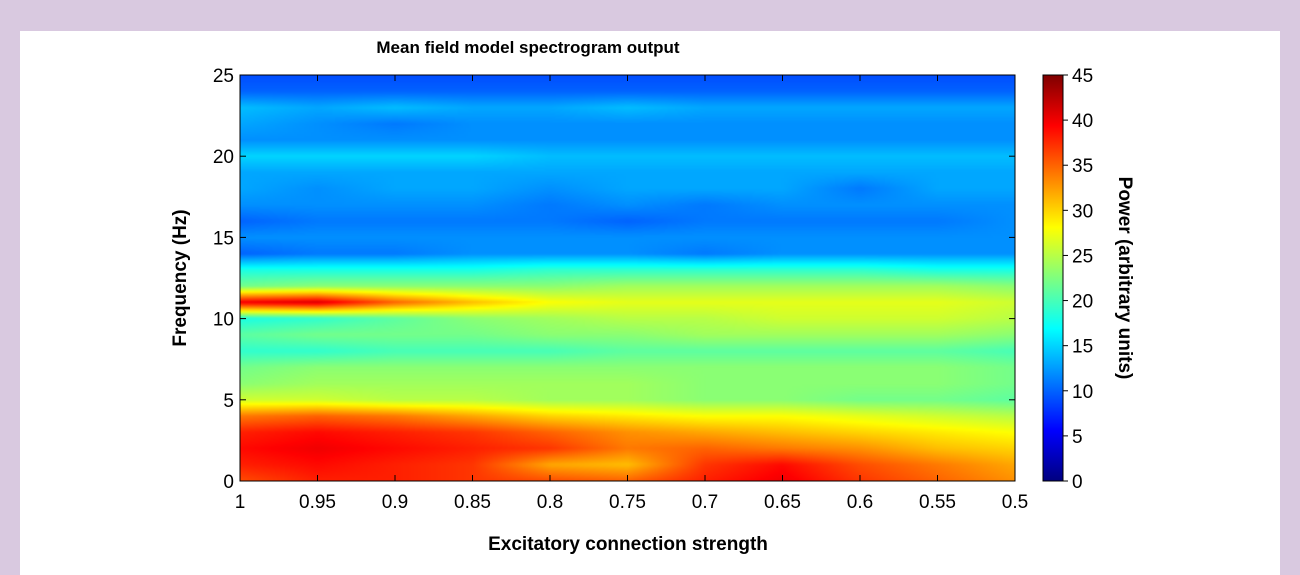  Describe the element at coordinates (180, 277) in the screenshot. I see `y-axis-title: Frequency (Hz)` at that location.